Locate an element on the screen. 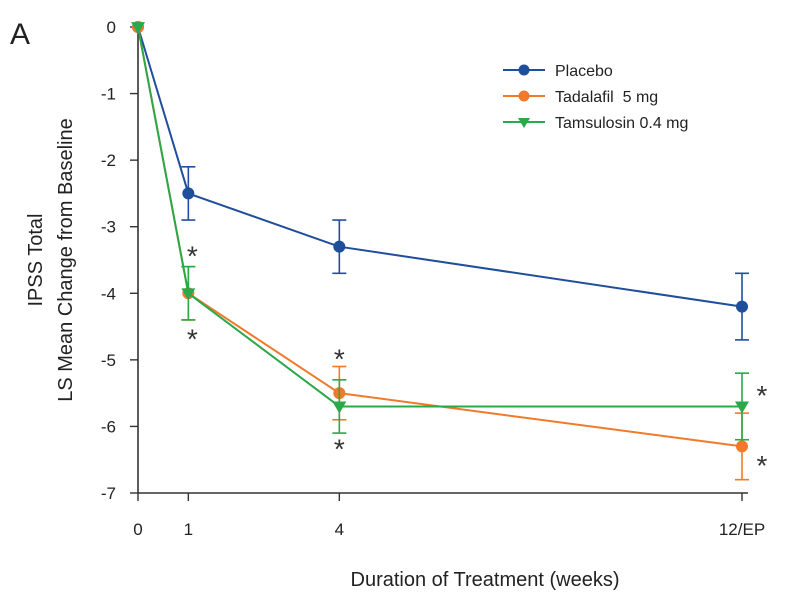  legend-item: Placebo is located at coordinates (558, 71).